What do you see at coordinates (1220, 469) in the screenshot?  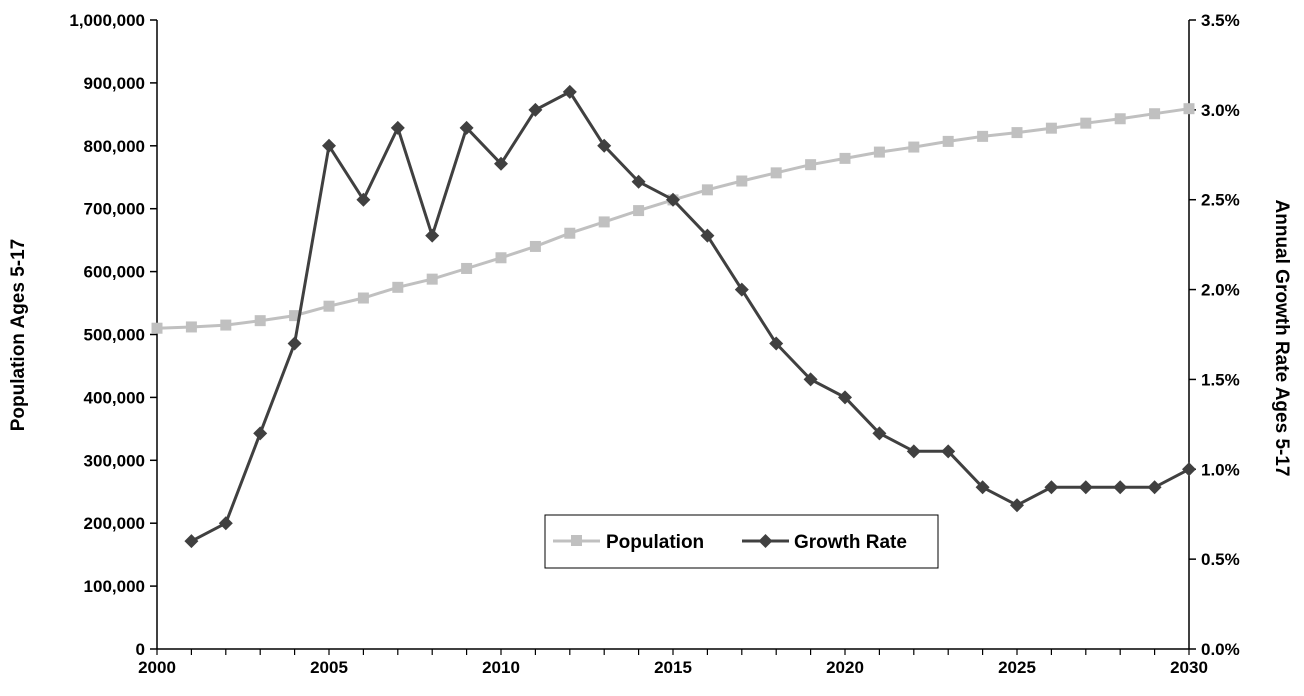 I see `y2-tick-label: 1.0%` at bounding box center [1220, 469].